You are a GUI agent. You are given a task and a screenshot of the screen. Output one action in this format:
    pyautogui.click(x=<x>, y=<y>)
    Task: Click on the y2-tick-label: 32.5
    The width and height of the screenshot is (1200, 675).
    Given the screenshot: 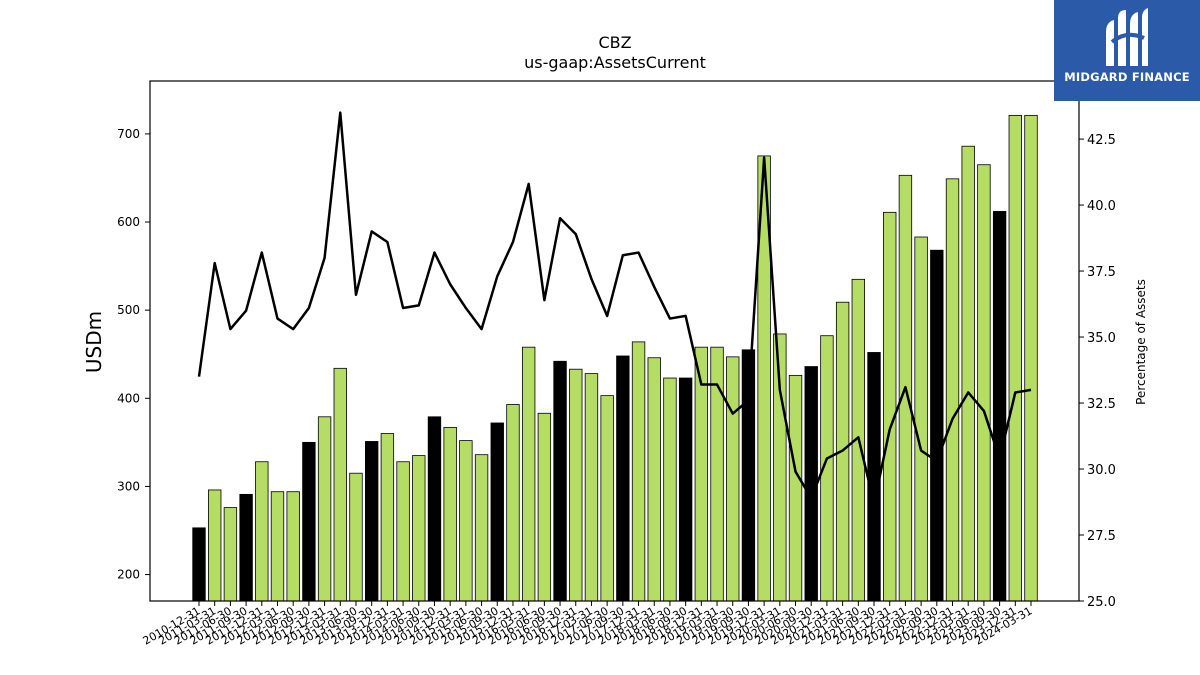 What is the action you would take?
    pyautogui.click(x=1101, y=404)
    